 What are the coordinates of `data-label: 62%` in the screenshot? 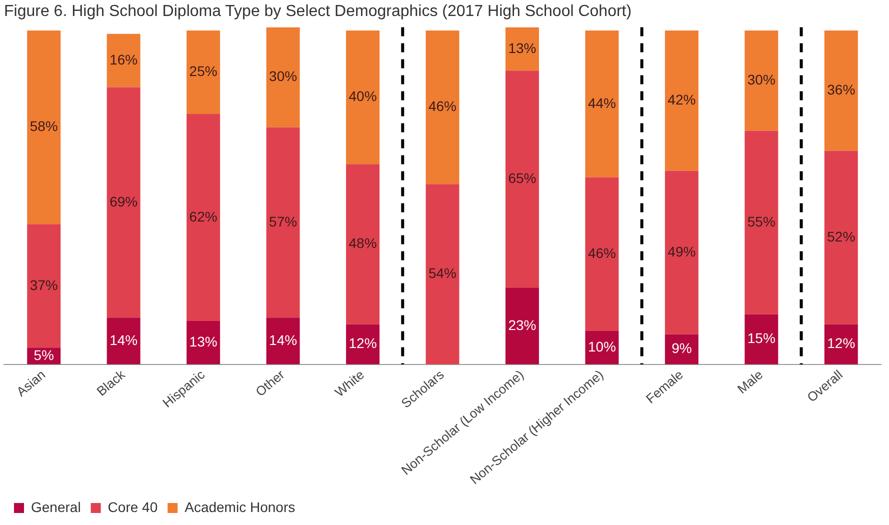 It's located at (203, 216).